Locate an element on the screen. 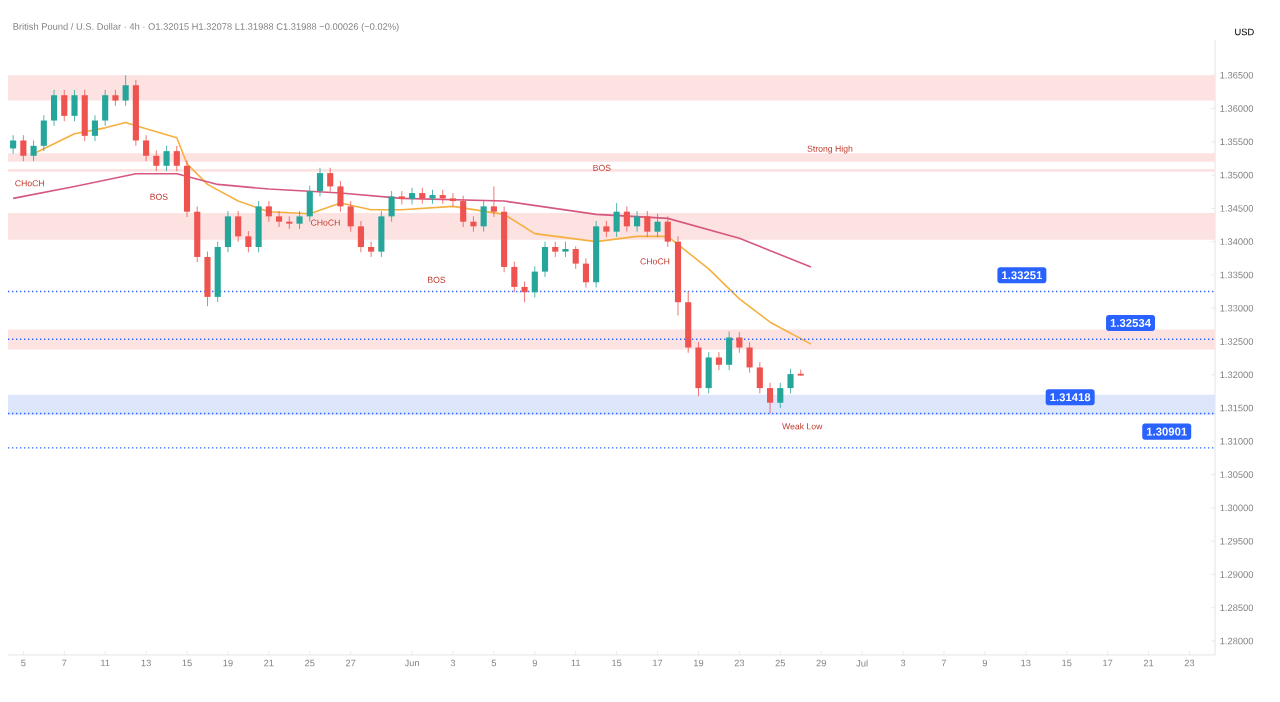 This screenshot has height=702, width=1280. annotation: Weak Low is located at coordinates (802, 426).